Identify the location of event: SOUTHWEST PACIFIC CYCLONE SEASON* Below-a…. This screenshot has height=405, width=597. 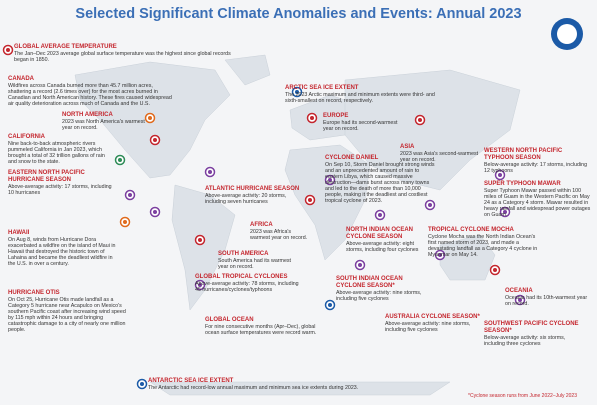
(534, 334).